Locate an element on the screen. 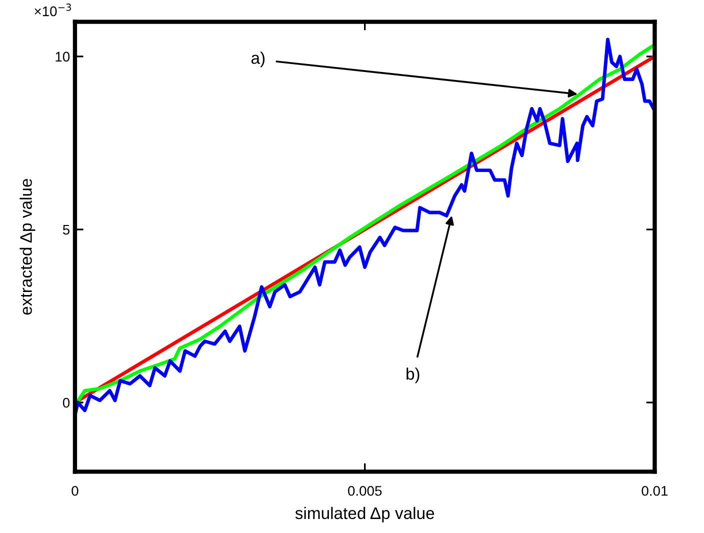 This screenshot has height=533, width=704. y-tick-label: 0 is located at coordinates (66, 403).